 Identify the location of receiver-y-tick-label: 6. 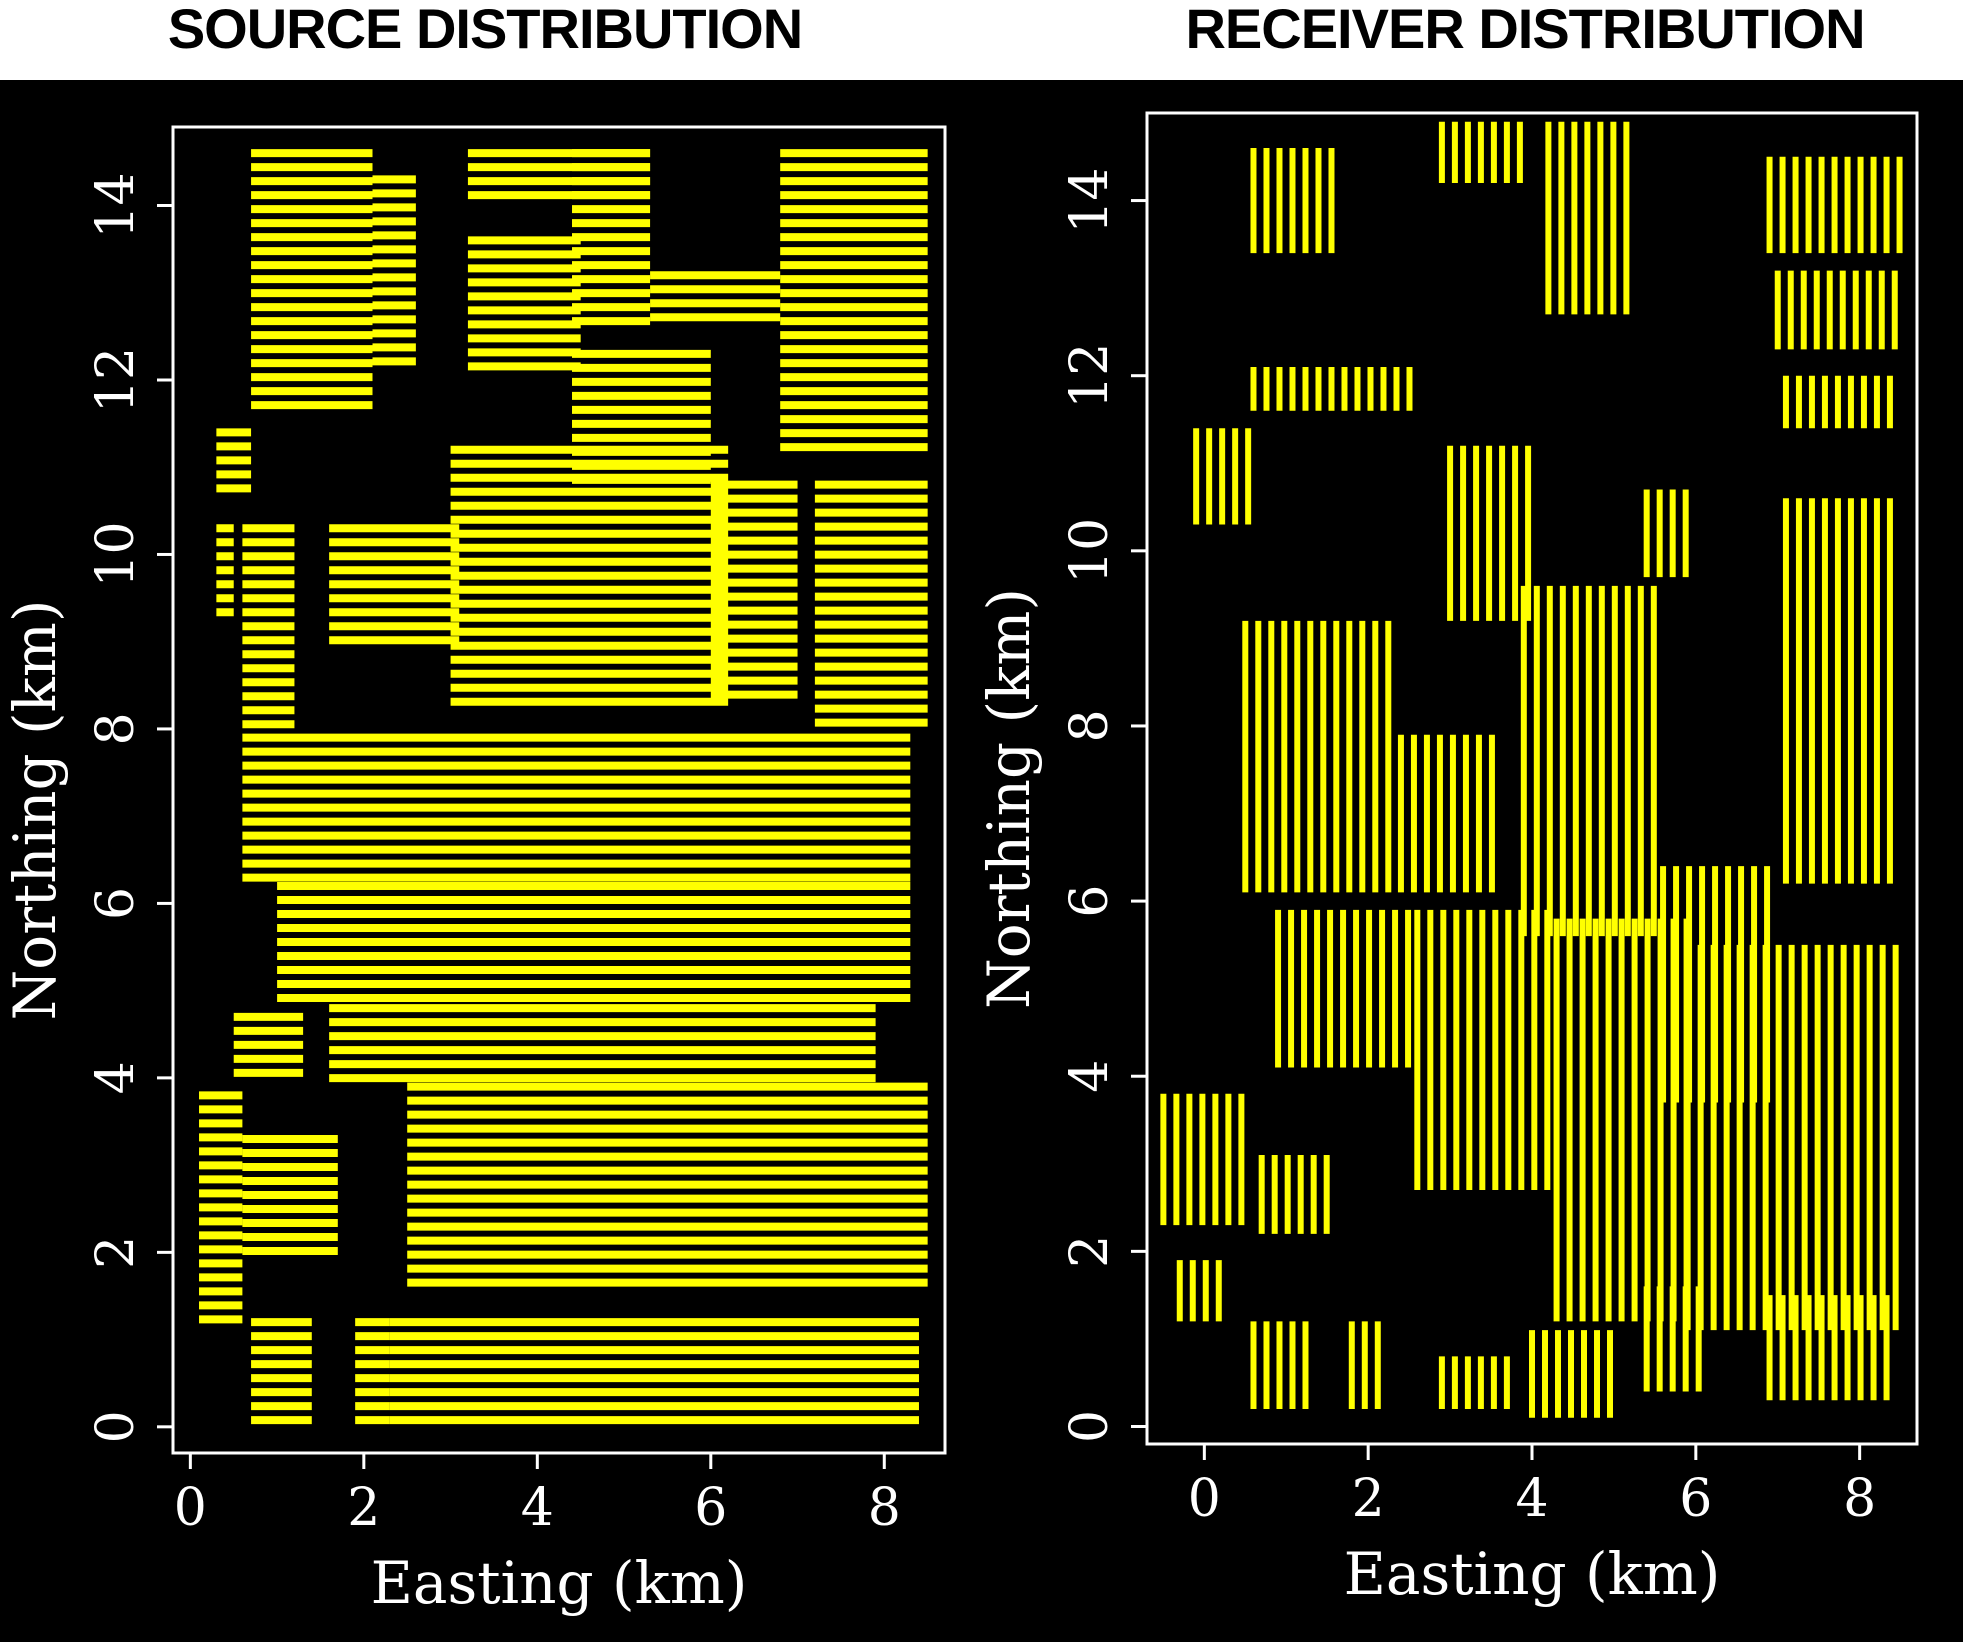
(1090, 901).